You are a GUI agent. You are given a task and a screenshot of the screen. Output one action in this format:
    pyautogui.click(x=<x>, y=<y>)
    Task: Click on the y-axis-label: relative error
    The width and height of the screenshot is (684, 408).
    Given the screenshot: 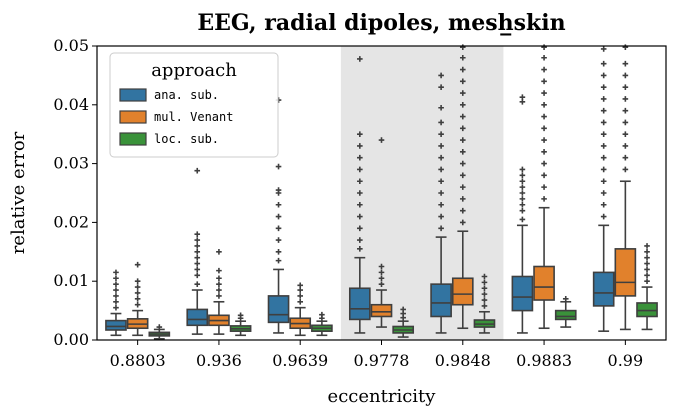 What is the action you would take?
    pyautogui.click(x=18, y=192)
    